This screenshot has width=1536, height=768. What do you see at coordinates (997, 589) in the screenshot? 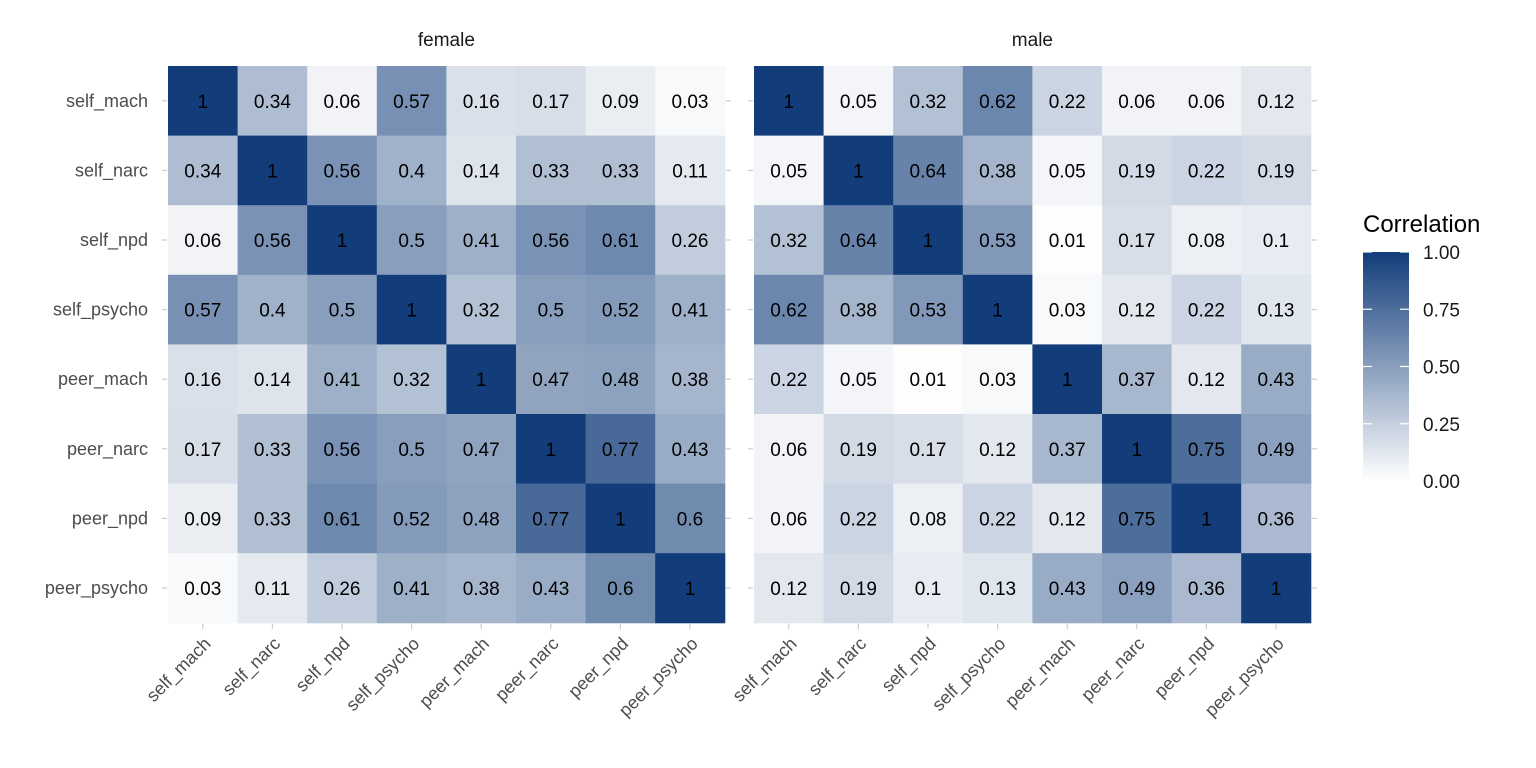
I see `cell-value-label: 0.13` at bounding box center [997, 589].